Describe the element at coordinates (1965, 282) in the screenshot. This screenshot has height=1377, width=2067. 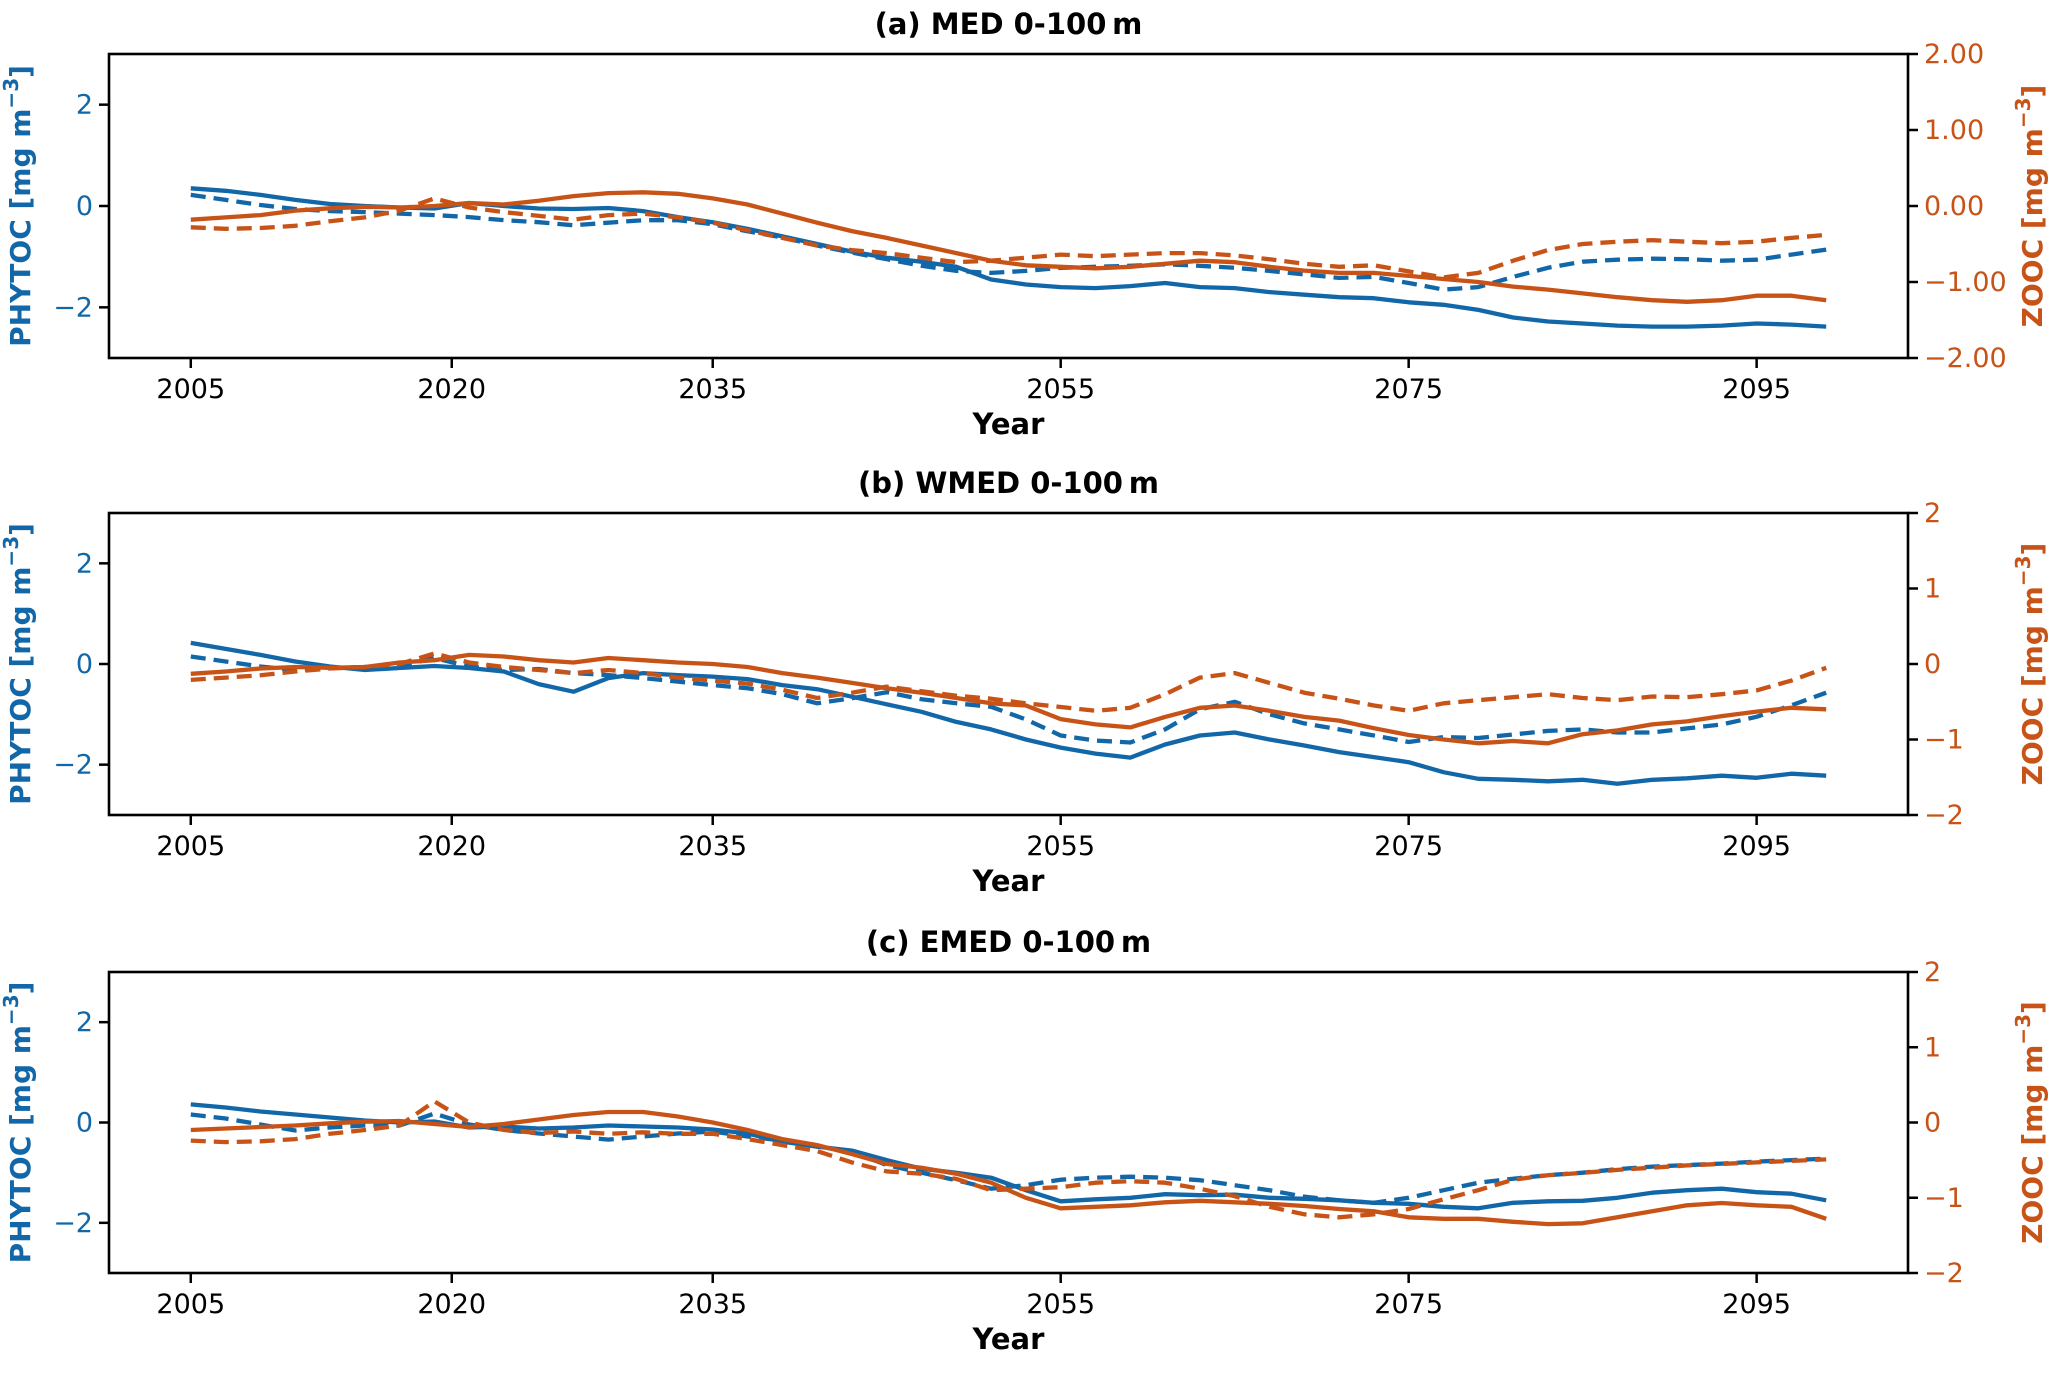
I see `ytick-right-label: −1.00` at that location.